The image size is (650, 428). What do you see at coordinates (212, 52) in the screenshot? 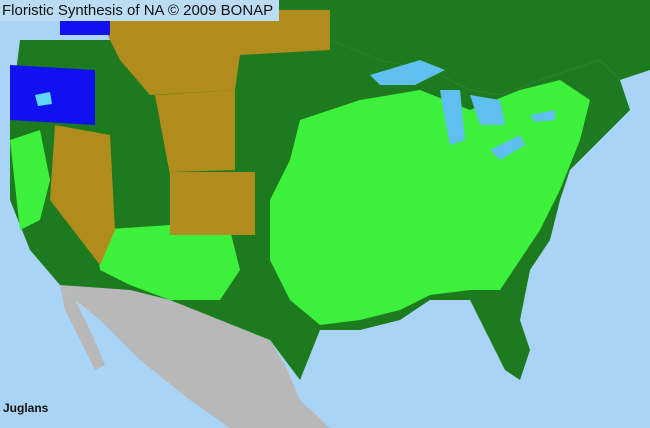
I see `absent-montana-dakotas` at bounding box center [212, 52].